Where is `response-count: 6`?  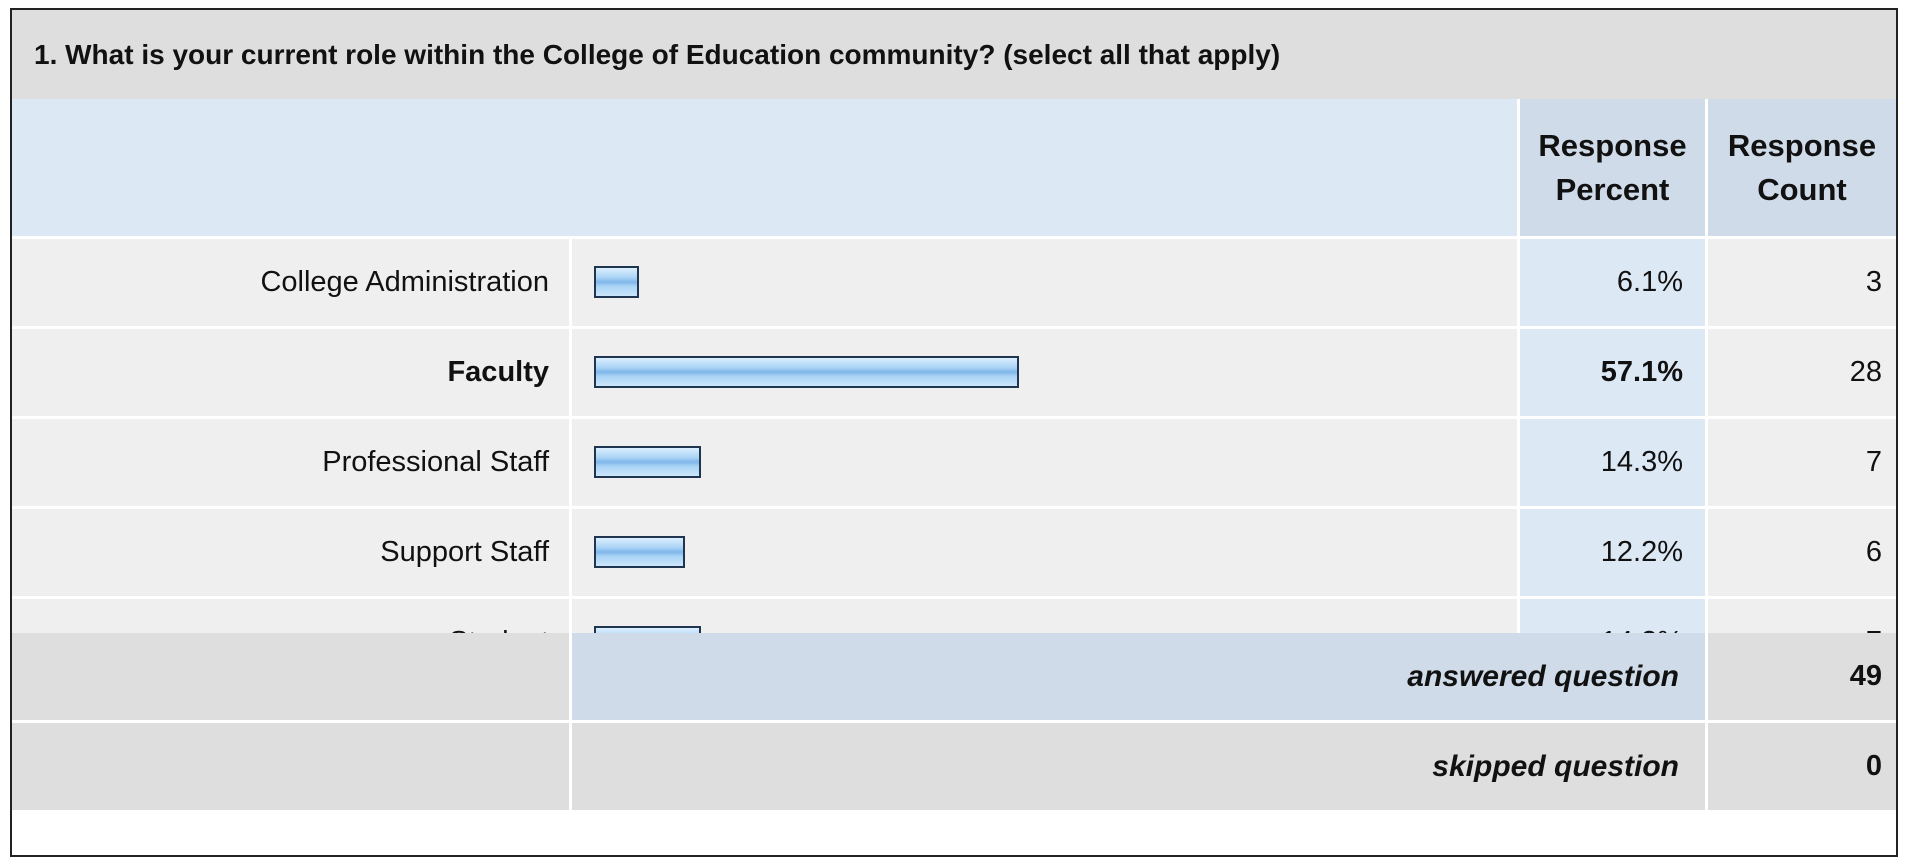 response-count: 6 is located at coordinates (1802, 552).